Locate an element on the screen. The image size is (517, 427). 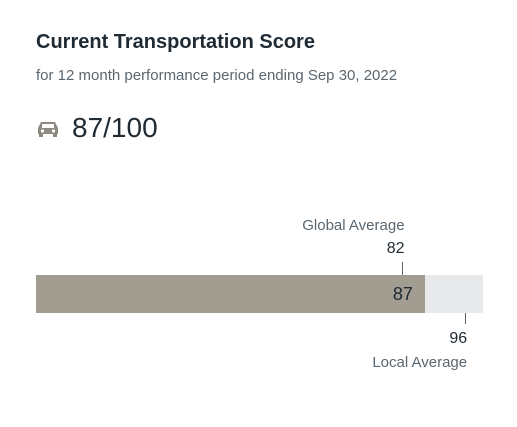
score-bar-fill-label: 87 is located at coordinates (402, 293).